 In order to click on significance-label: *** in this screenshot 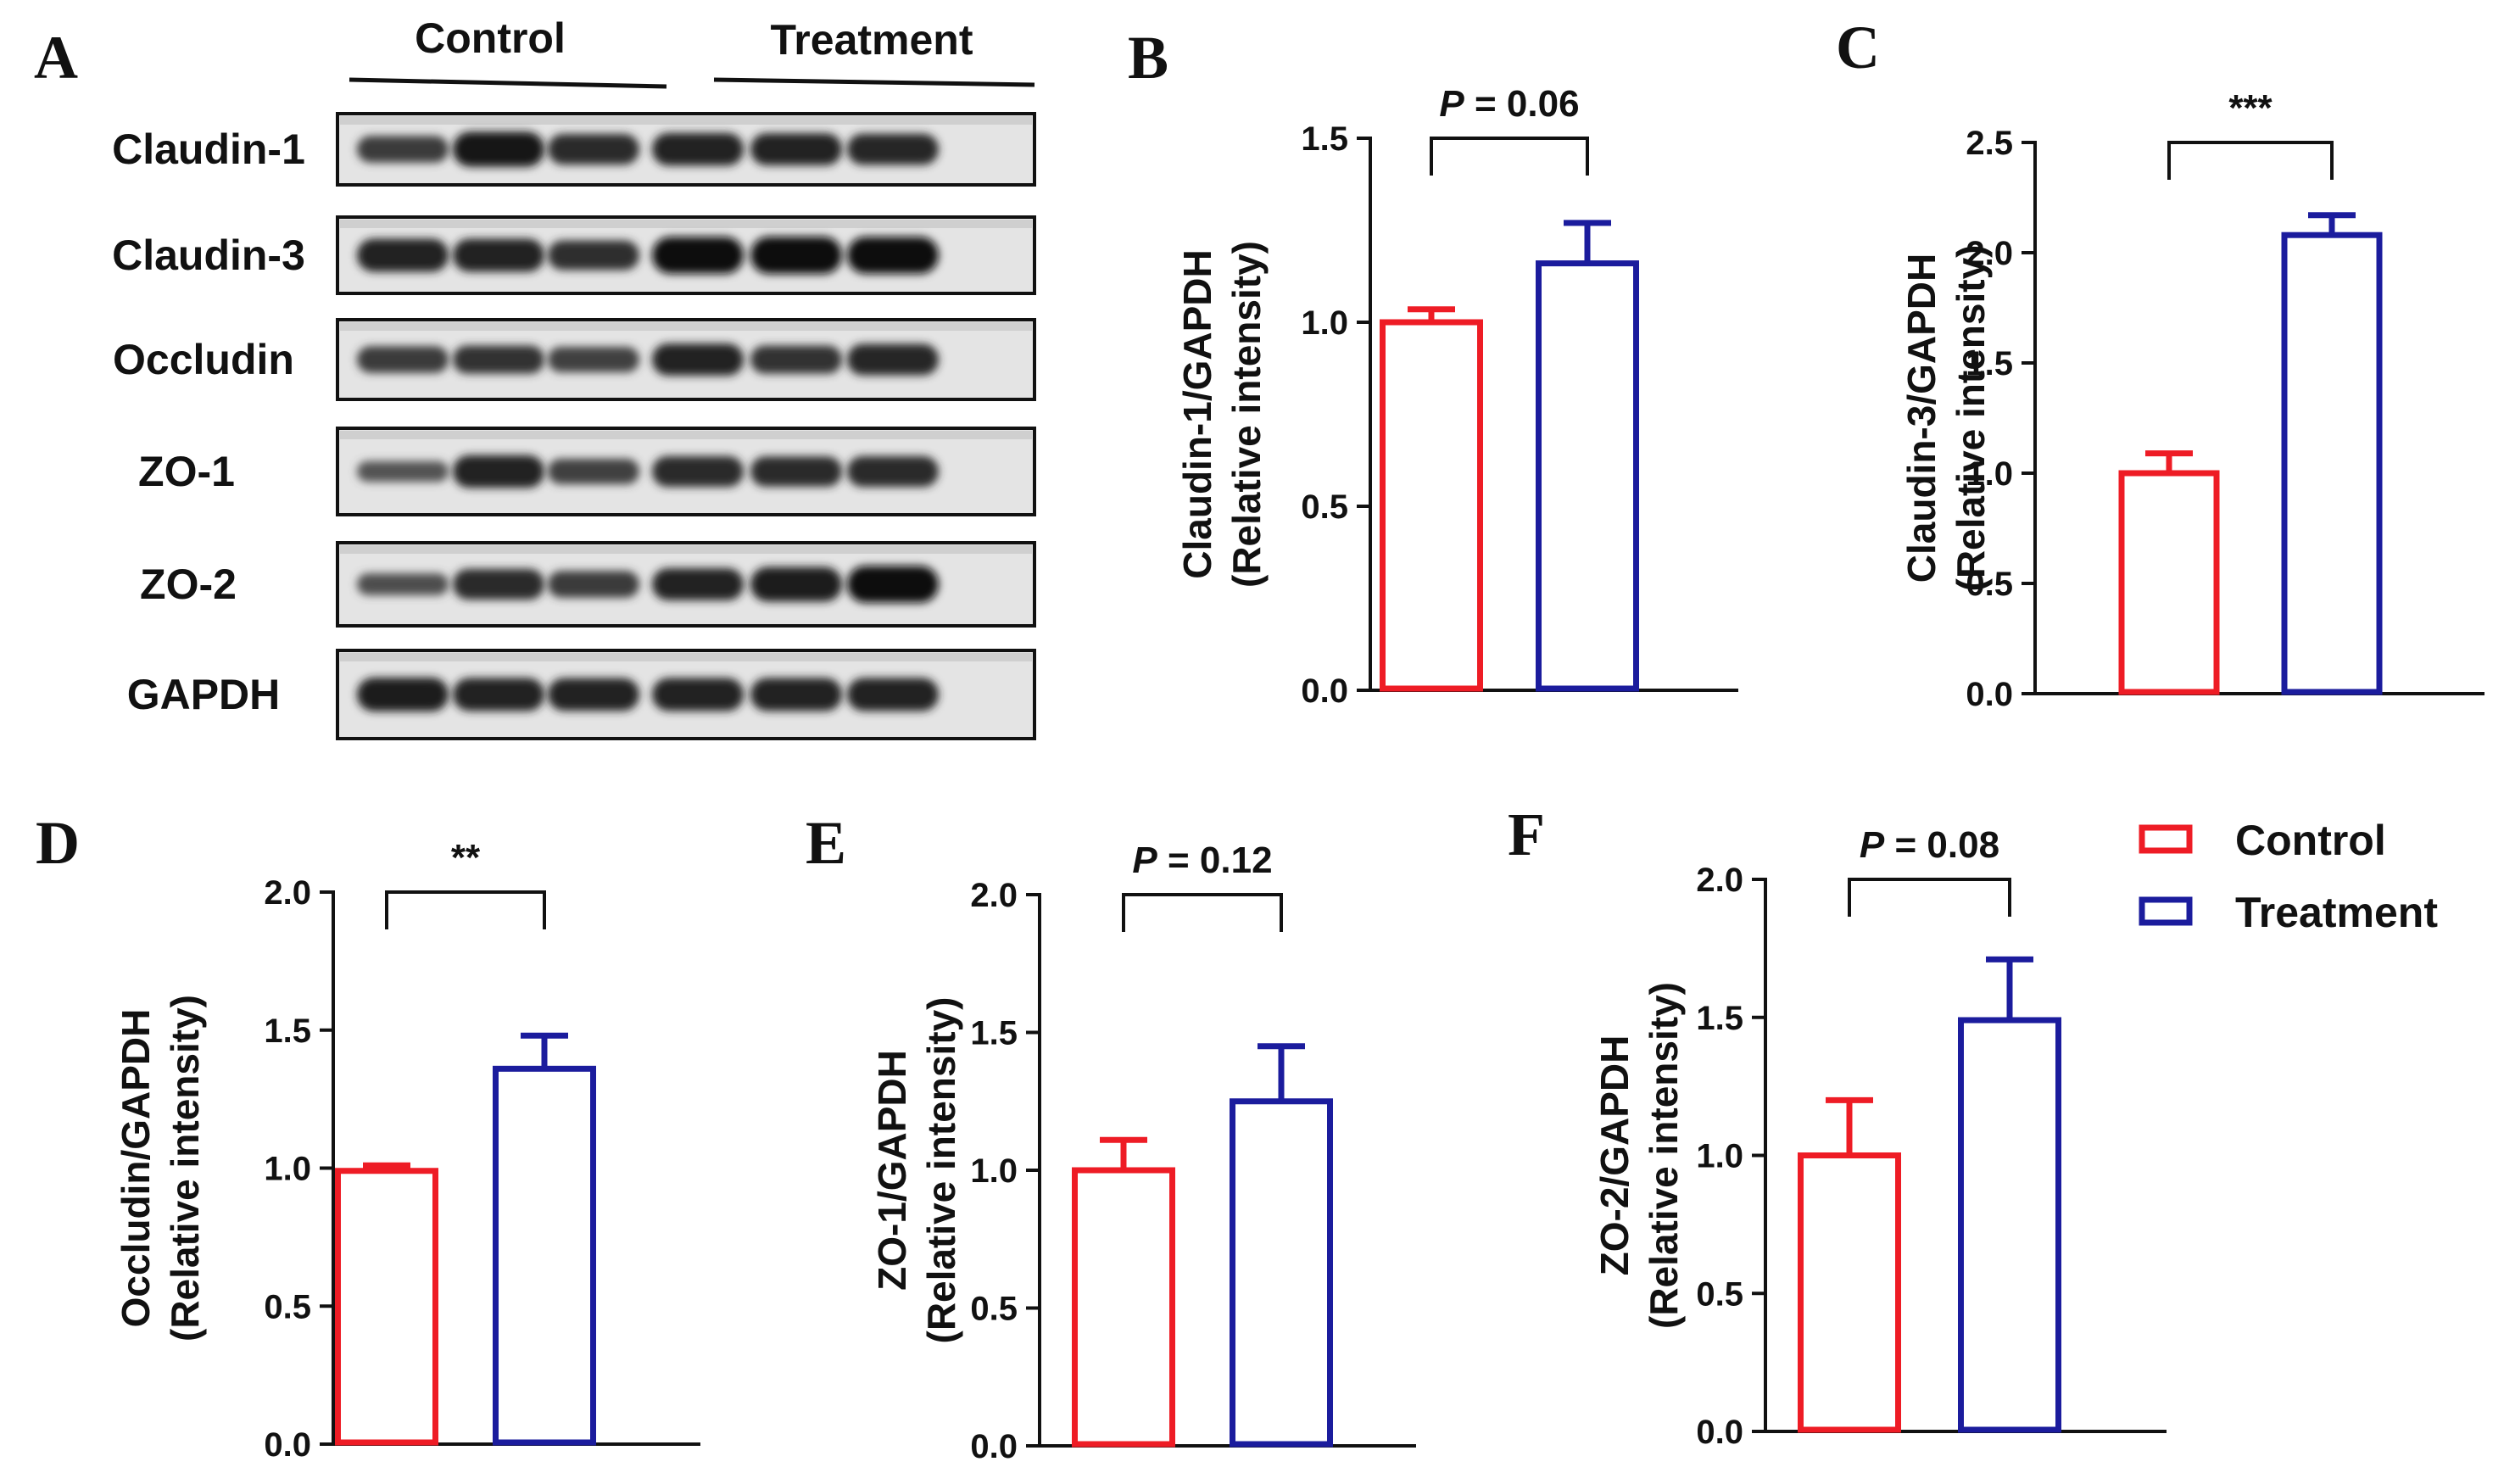, I will do `click(2250, 108)`.